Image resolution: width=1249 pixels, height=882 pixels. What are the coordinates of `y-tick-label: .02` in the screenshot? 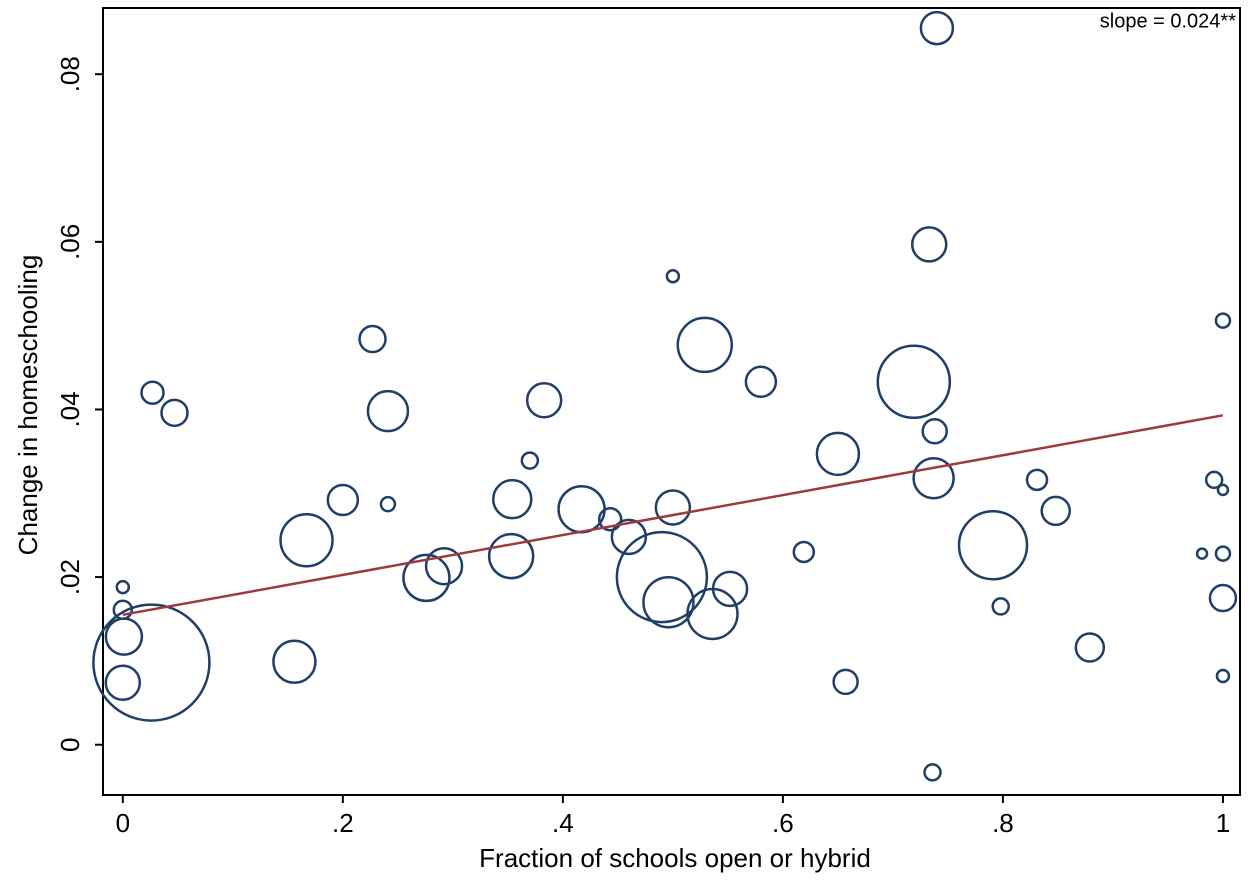 It's located at (70, 577).